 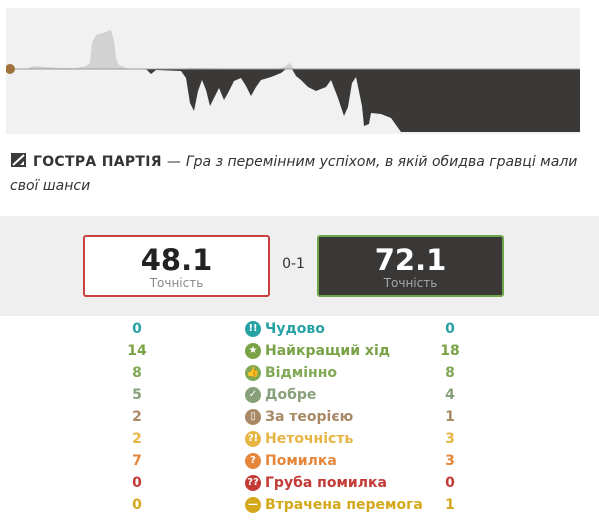 I want to click on classification-row: 5 ✓ Добре 4, so click(x=299, y=395).